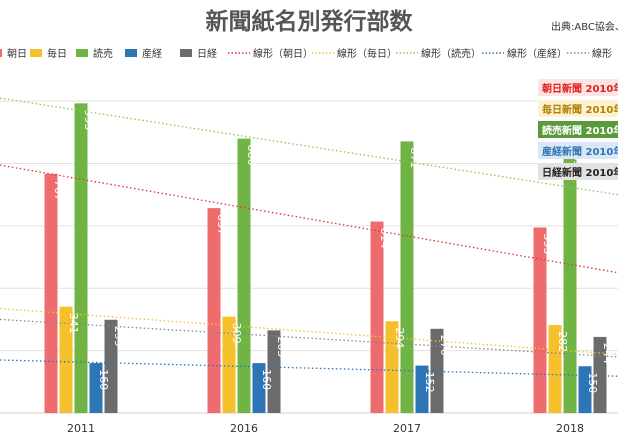 The width and height of the screenshot is (618, 440). What do you see at coordinates (244, 428) in the screenshot?
I see `x-tick-label: 2016` at bounding box center [244, 428].